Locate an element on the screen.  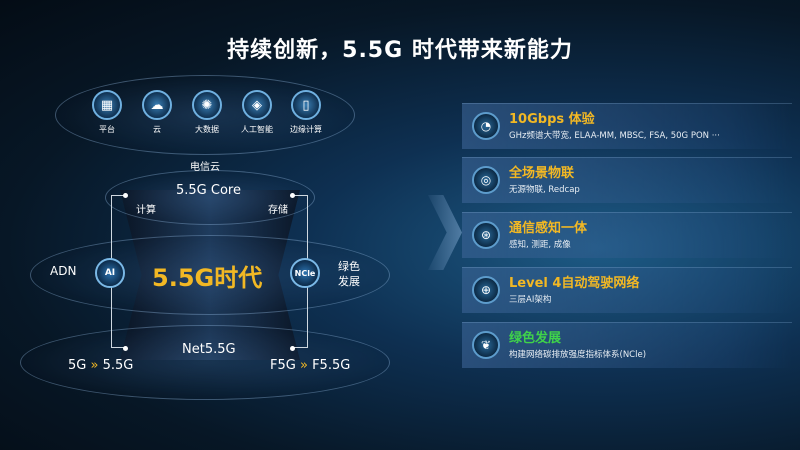
top-icon-label: 人工智能 is located at coordinates (257, 129).